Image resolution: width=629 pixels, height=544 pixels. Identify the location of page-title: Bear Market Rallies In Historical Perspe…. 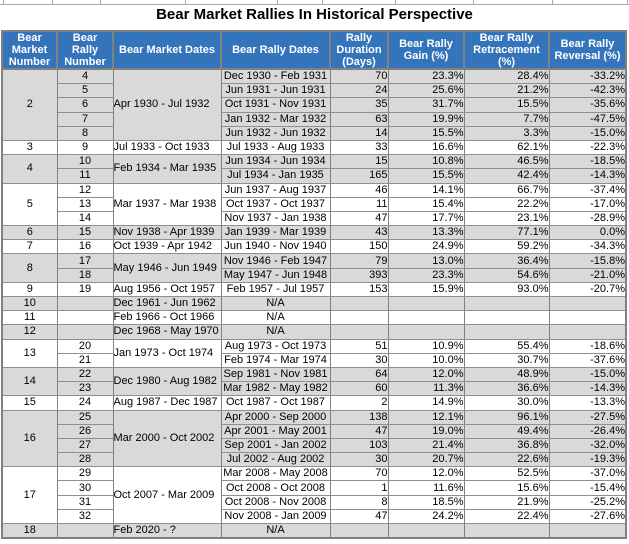
(314, 14).